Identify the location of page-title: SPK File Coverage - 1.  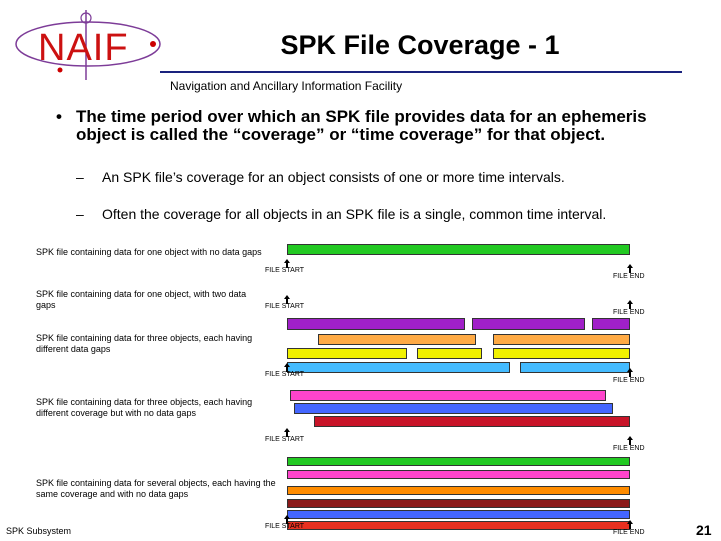
(420, 45).